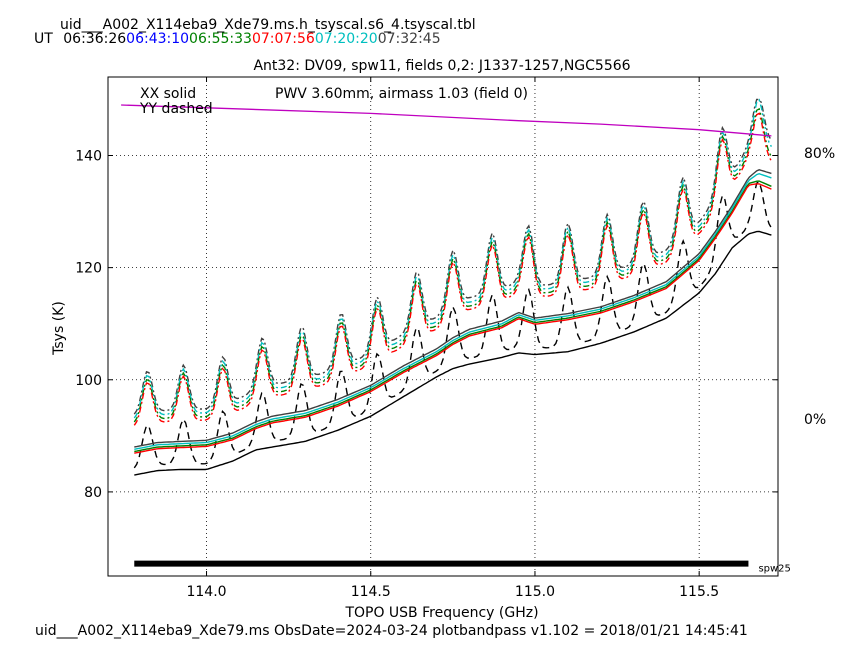 This screenshot has height=648, width=864. I want to click on ut-time-1: 06:36:26, so click(94, 39).